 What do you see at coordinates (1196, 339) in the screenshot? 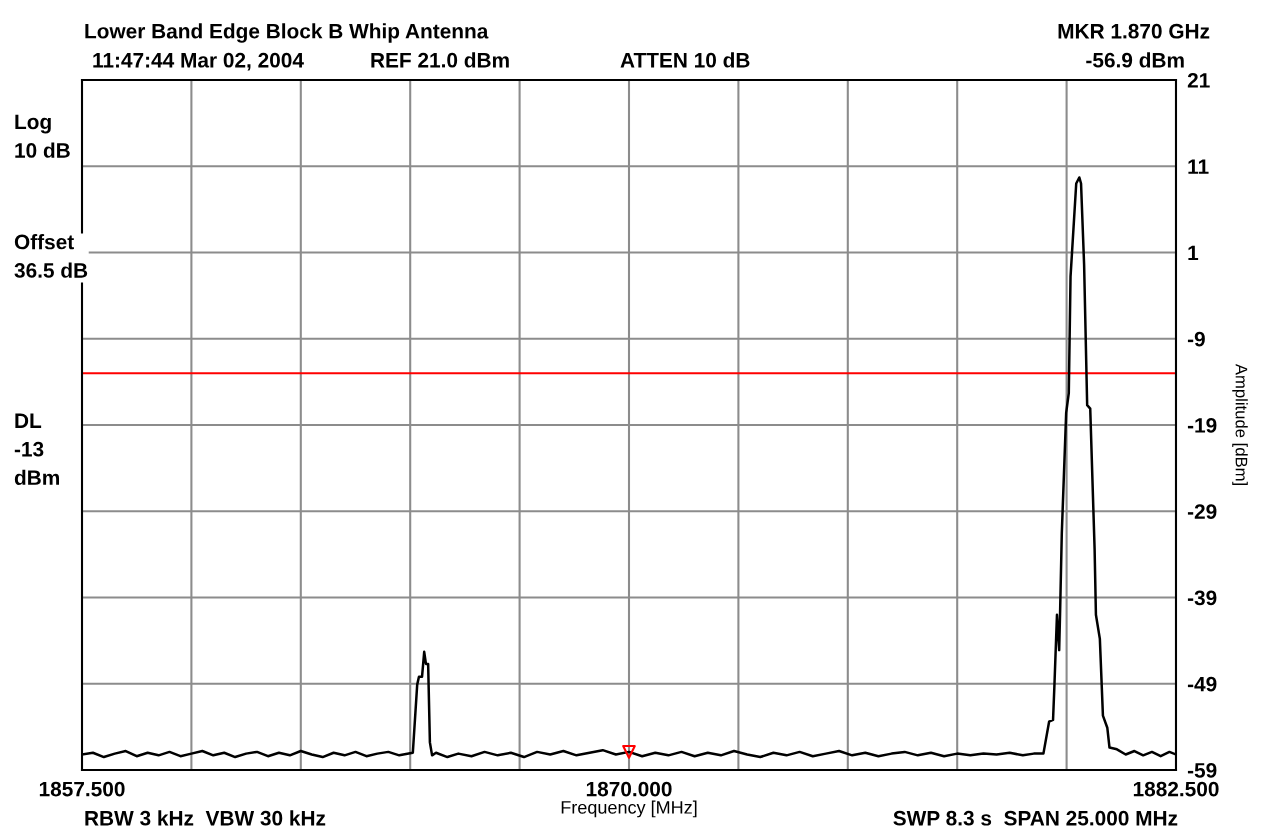
I see `y-tick-label: -9` at bounding box center [1196, 339].